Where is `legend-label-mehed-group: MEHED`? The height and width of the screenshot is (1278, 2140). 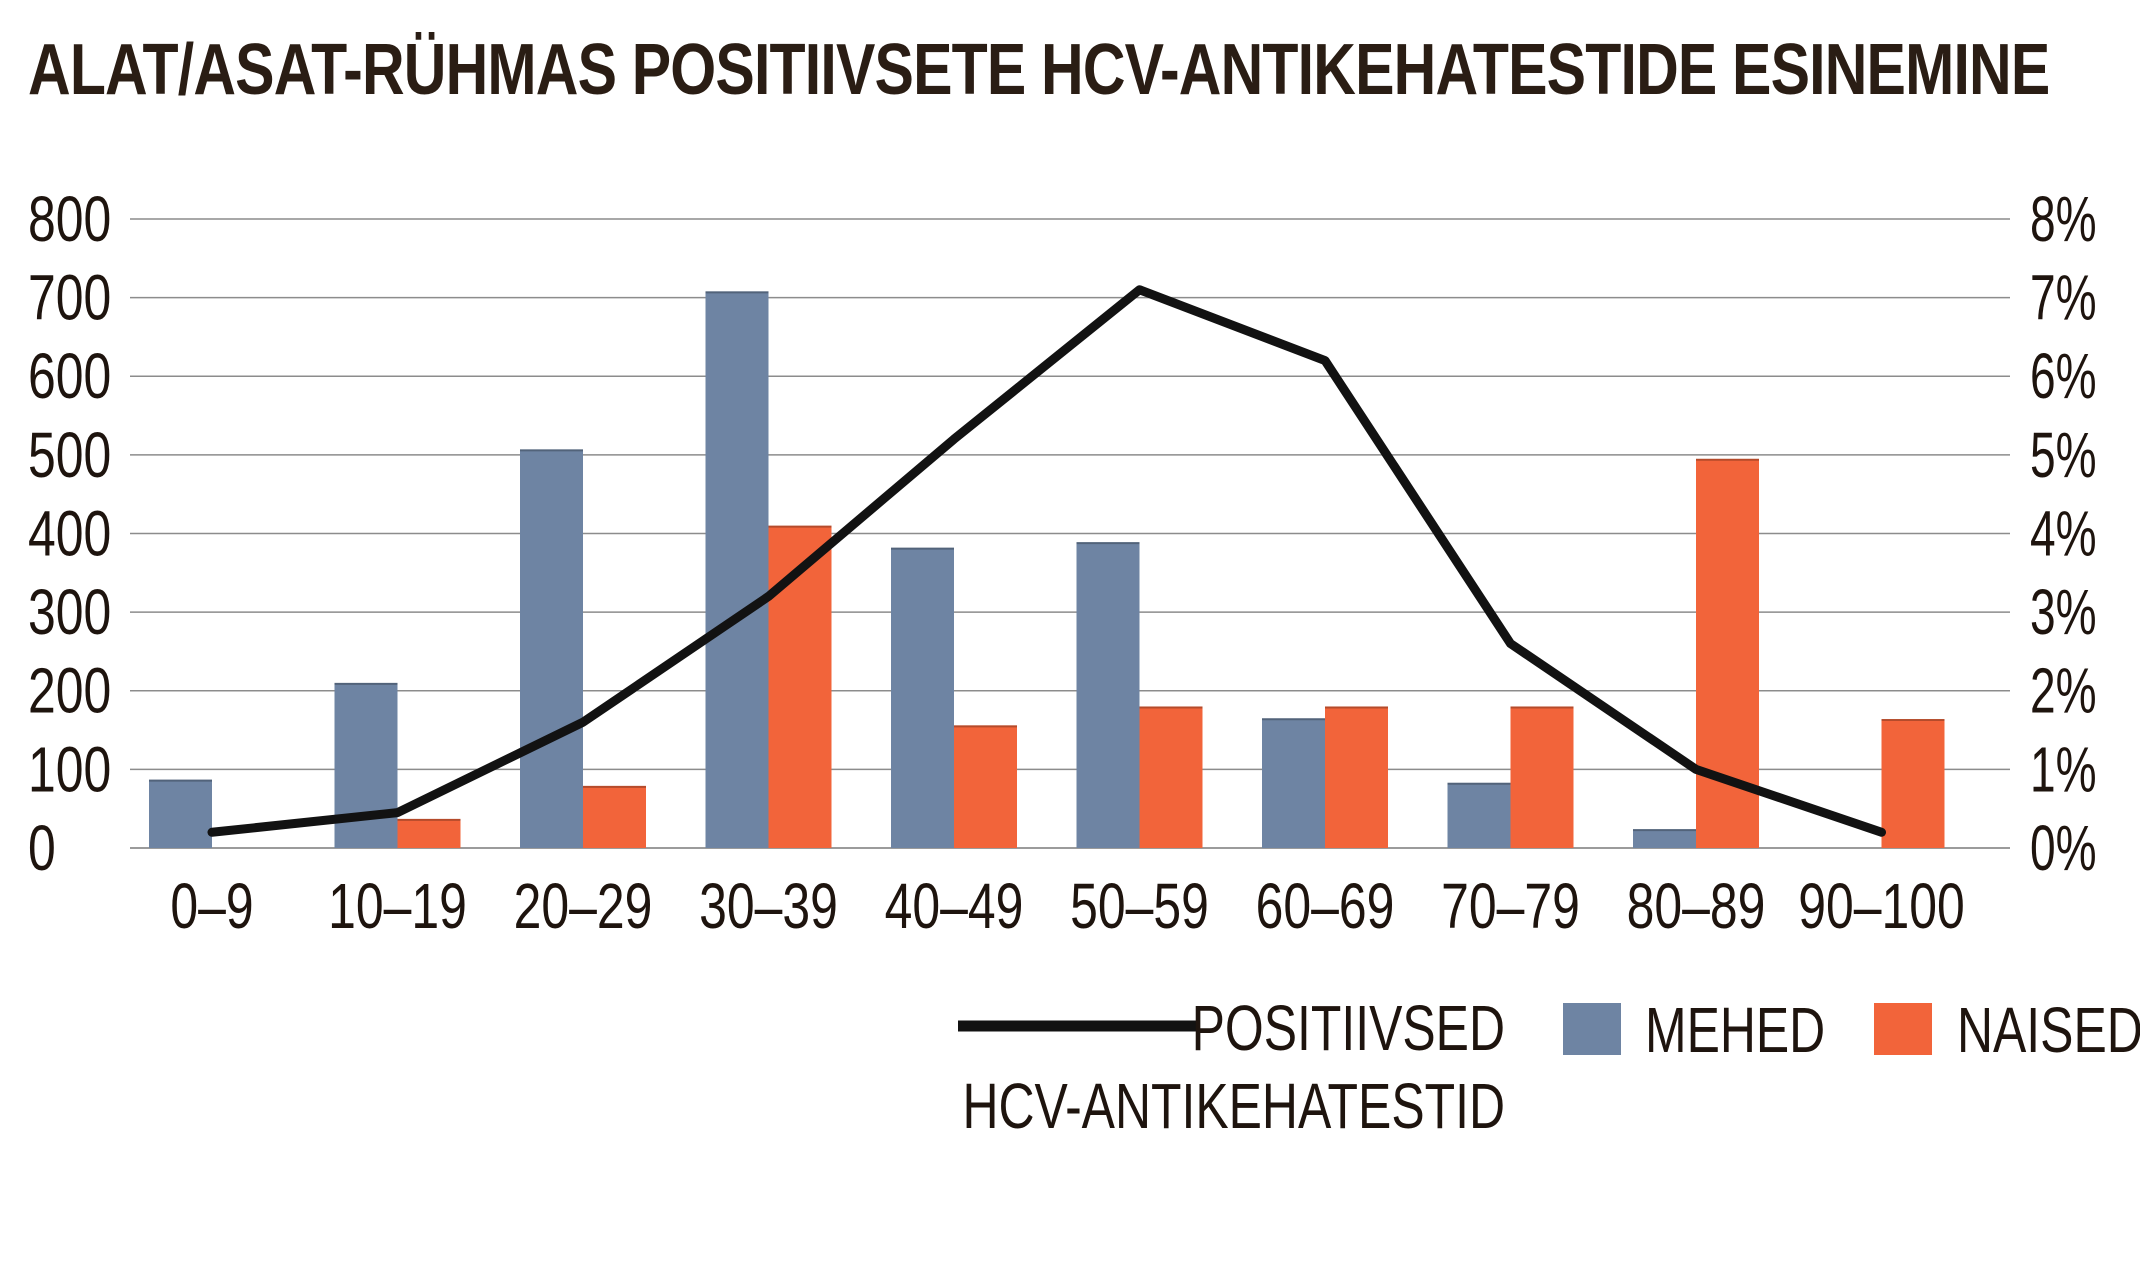 legend-label-mehed-group: MEHED is located at coordinates (1735, 1030).